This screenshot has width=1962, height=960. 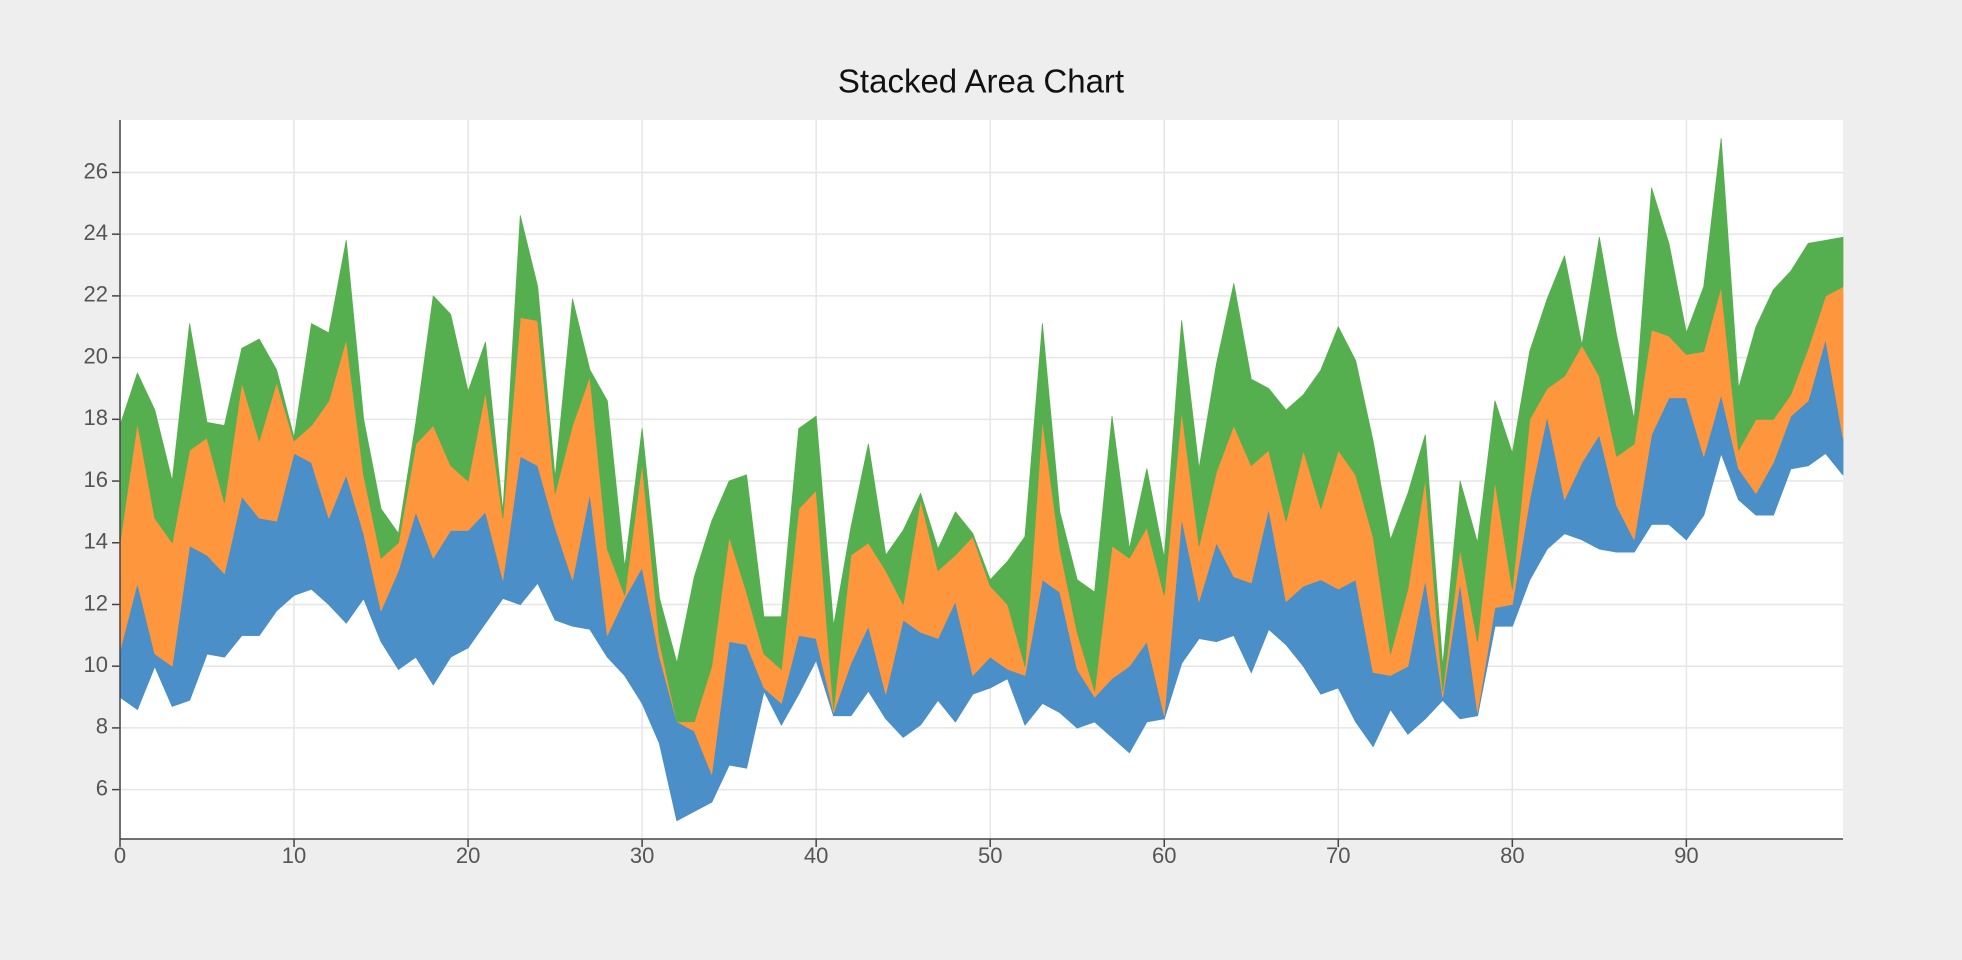 What do you see at coordinates (816, 855) in the screenshot?
I see `x-tick-label: 40` at bounding box center [816, 855].